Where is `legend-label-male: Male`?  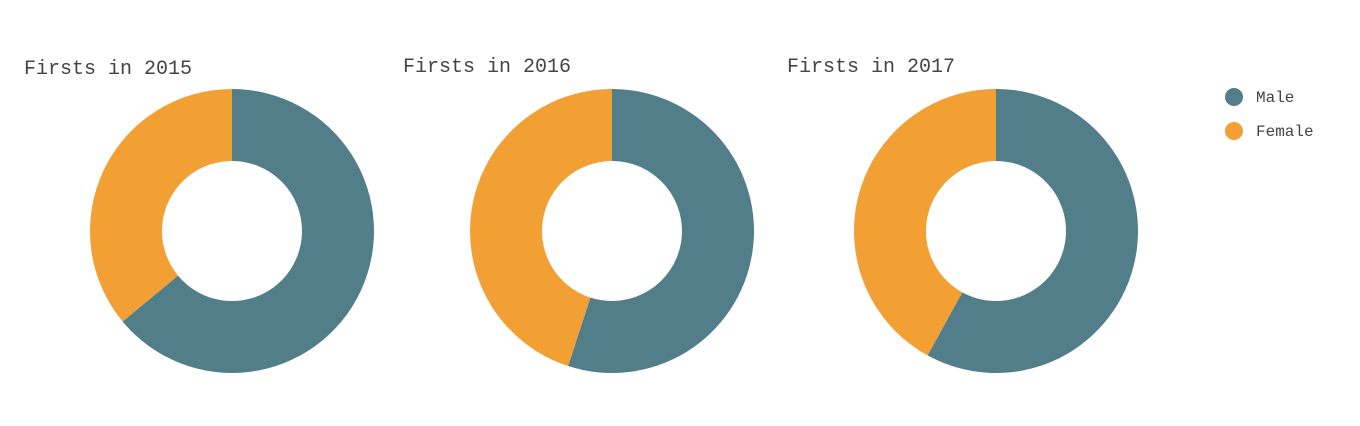 legend-label-male: Male is located at coordinates (1275, 98).